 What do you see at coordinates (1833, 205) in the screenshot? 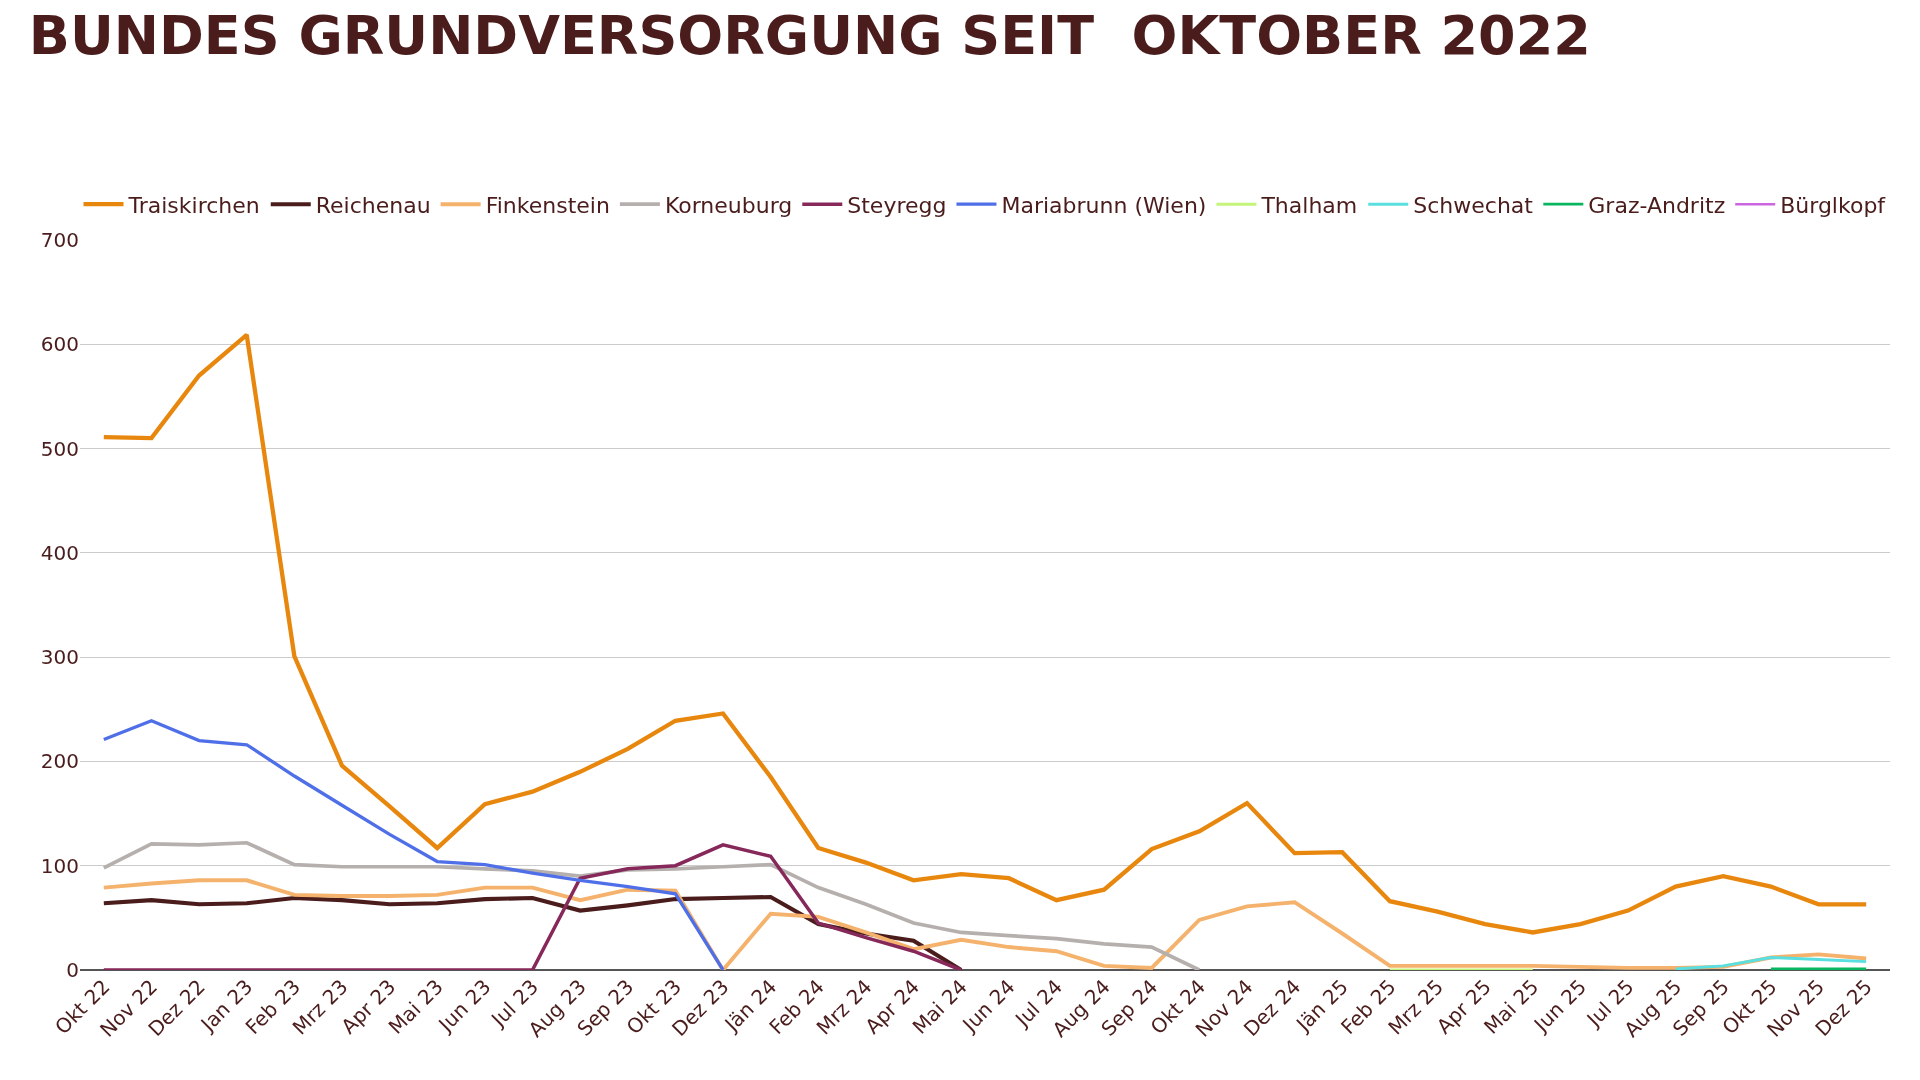
I see `legend-label: Bürglkopf` at bounding box center [1833, 205].